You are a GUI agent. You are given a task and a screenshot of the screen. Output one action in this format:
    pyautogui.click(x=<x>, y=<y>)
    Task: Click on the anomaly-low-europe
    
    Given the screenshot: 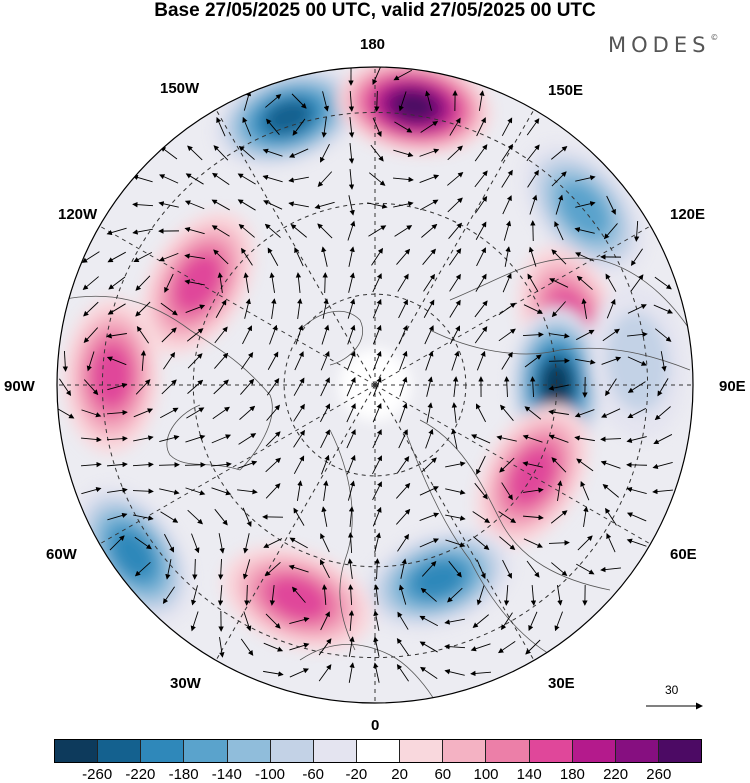 What is the action you would take?
    pyautogui.click(x=438, y=579)
    